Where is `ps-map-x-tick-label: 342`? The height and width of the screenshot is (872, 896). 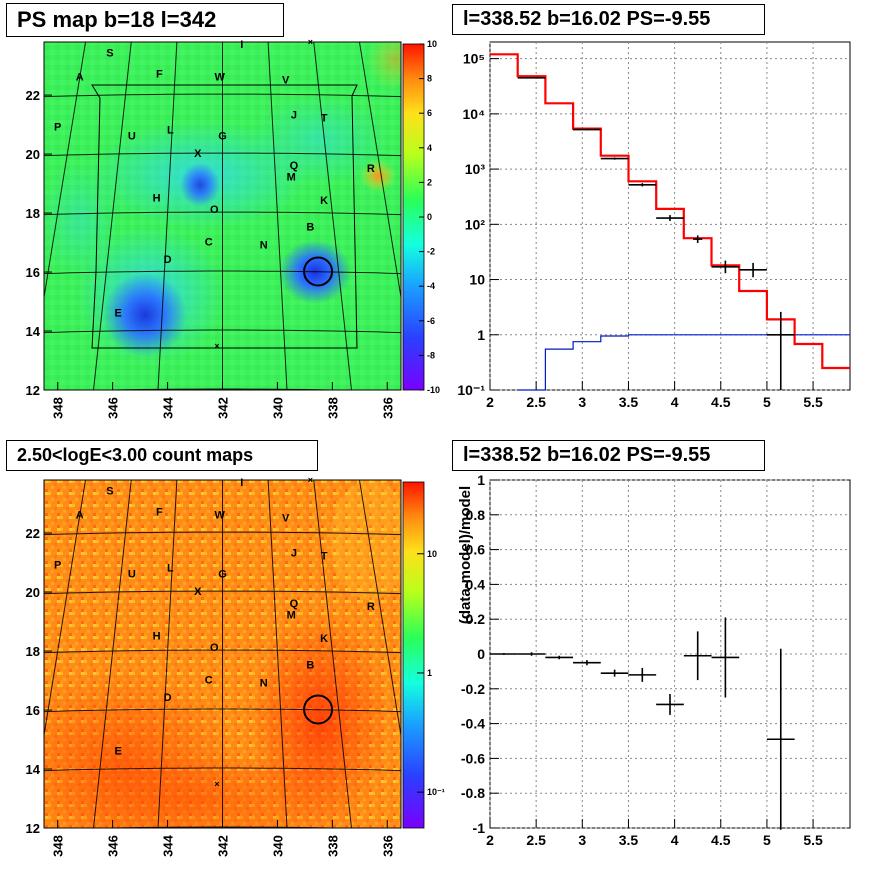 ps-map-x-tick-label: 342 is located at coordinates (223, 408).